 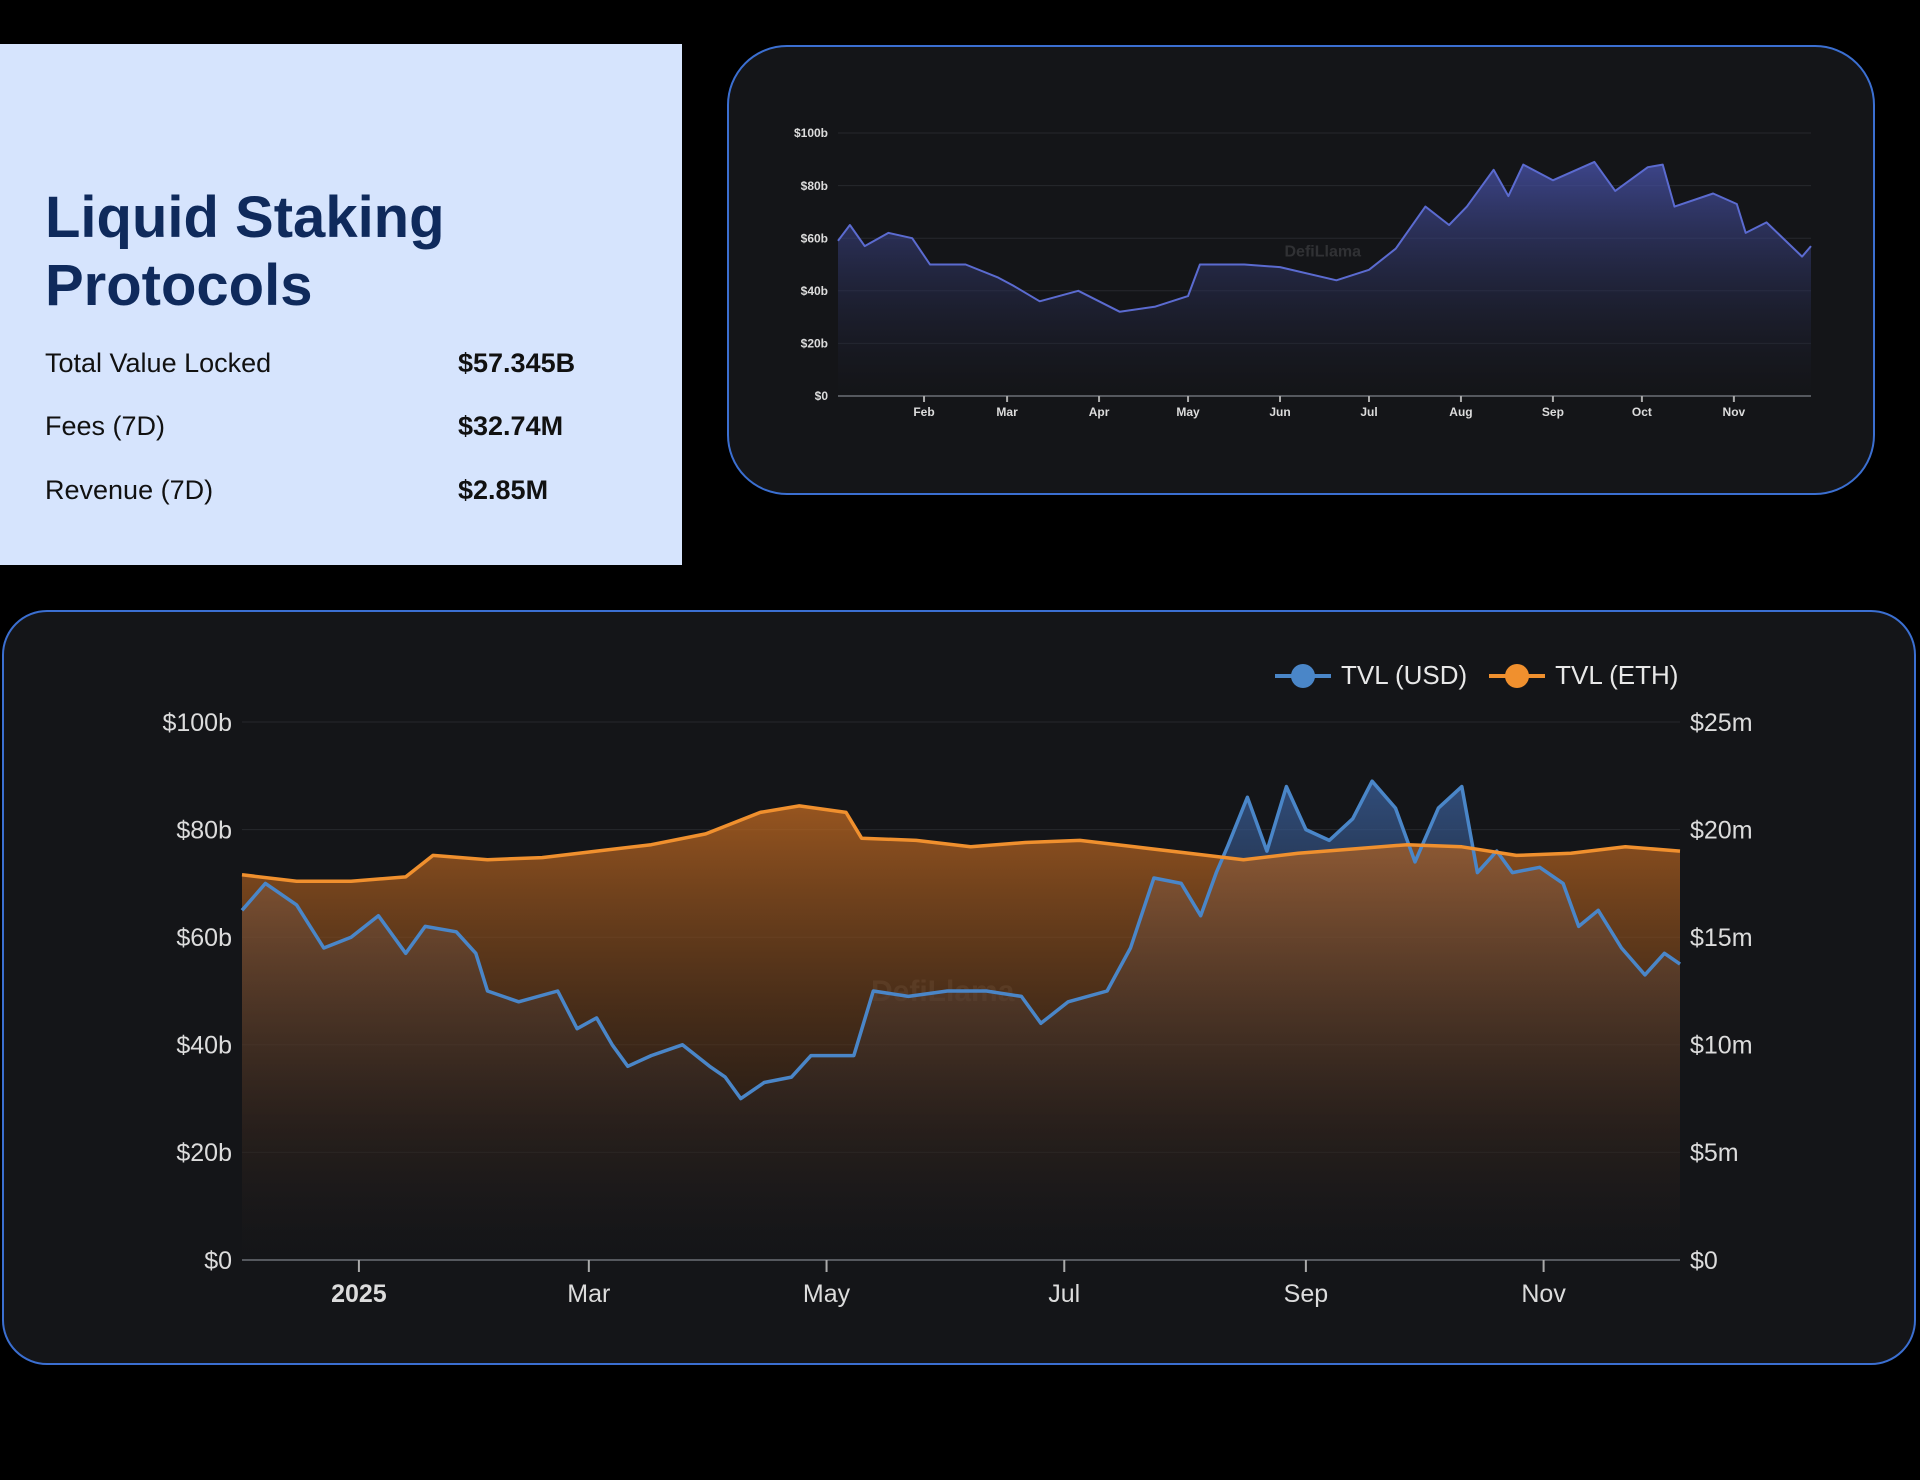 I want to click on metric-label: Fees (7D), so click(x=105, y=426).